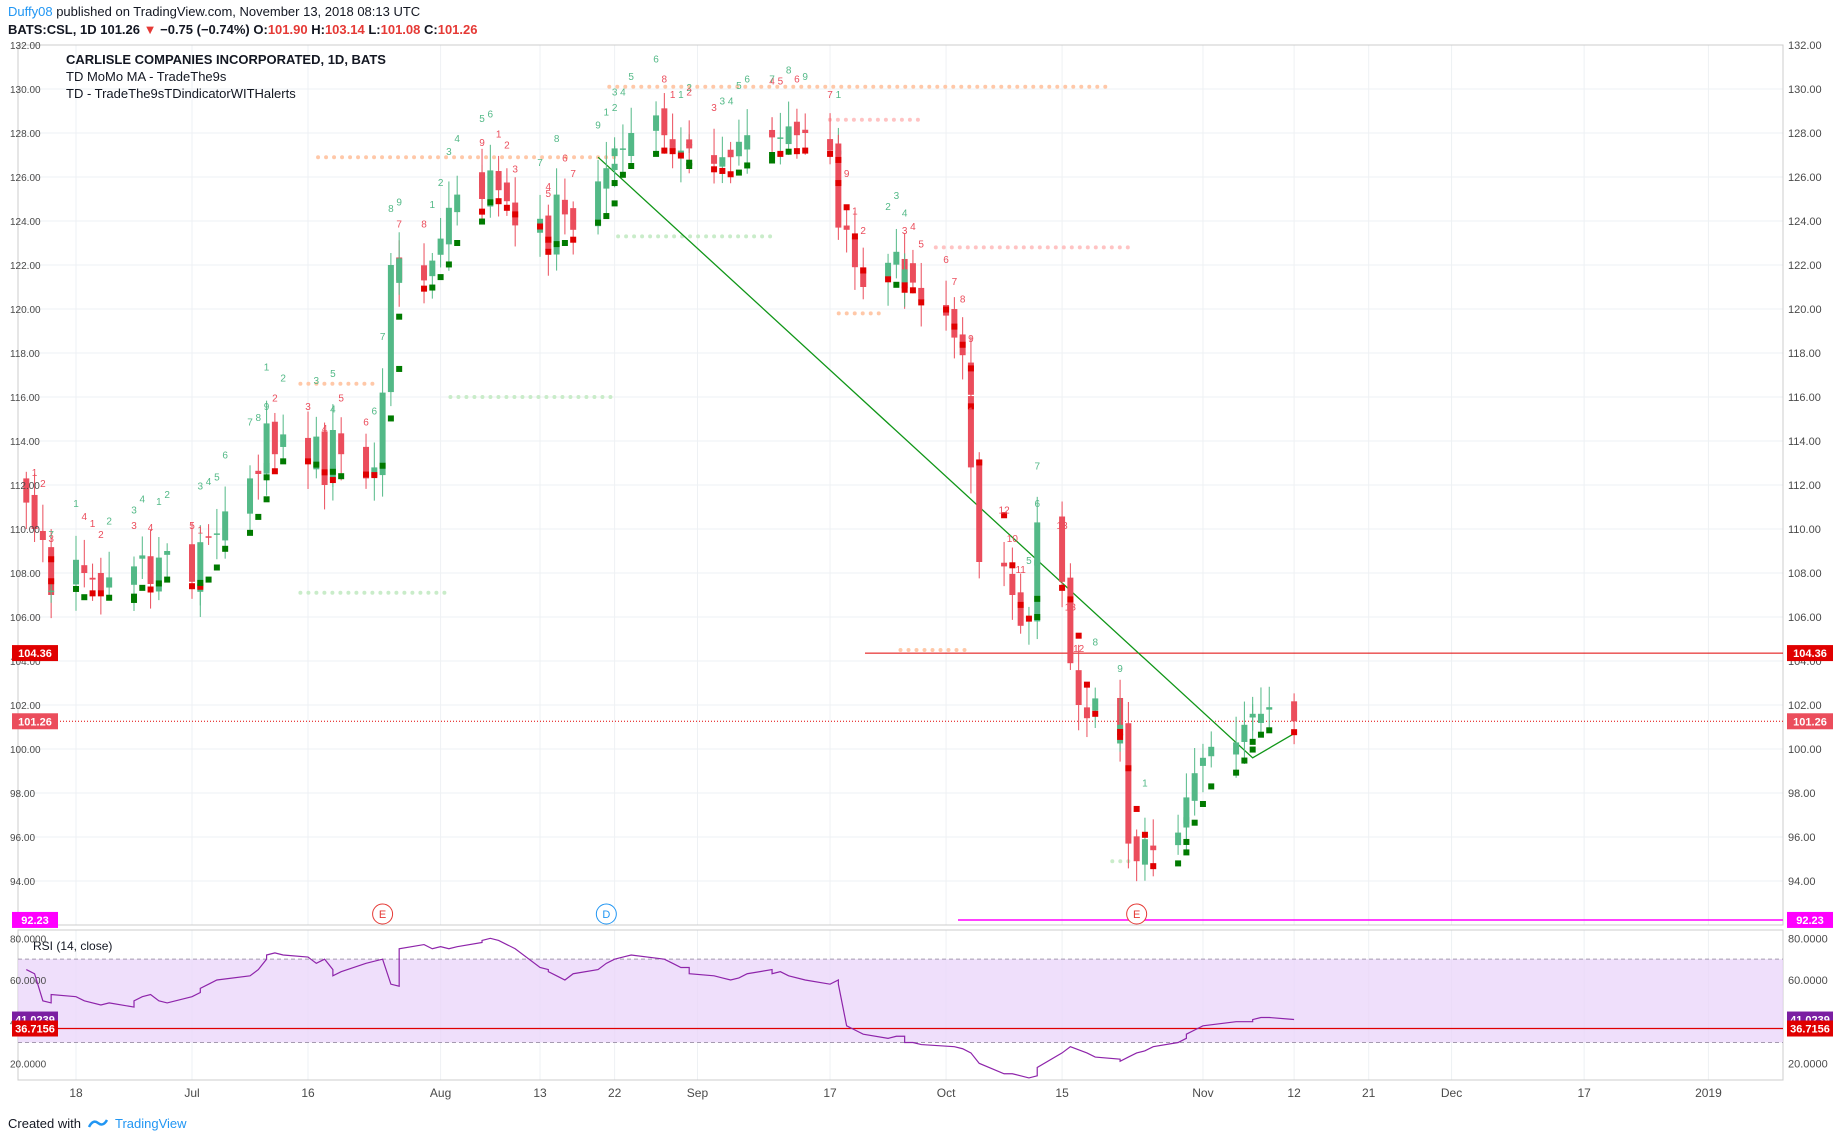 This screenshot has height=1141, width=1840. What do you see at coordinates (905, 214) in the screenshot?
I see `td-count-up: 4` at bounding box center [905, 214].